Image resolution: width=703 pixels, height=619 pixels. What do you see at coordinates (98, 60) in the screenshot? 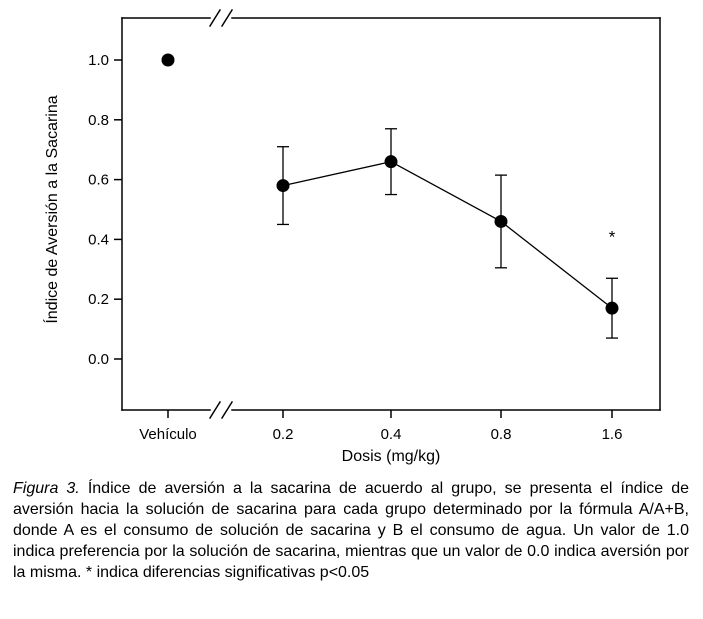
I see `svg-text: 1.0` at bounding box center [98, 60].